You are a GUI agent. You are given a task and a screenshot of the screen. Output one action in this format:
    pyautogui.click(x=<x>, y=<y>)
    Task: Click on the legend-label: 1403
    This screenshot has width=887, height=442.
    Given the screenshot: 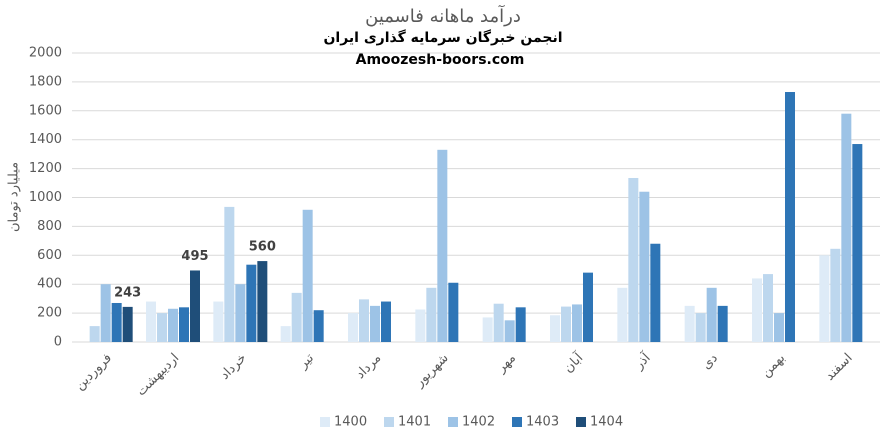 What is the action you would take?
    pyautogui.click(x=542, y=422)
    